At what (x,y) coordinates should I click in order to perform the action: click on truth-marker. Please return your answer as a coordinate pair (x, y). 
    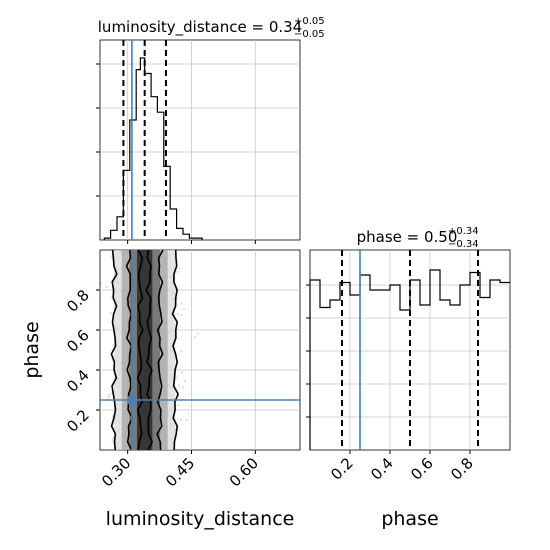
    Looking at the image, I should click on (131, 400).